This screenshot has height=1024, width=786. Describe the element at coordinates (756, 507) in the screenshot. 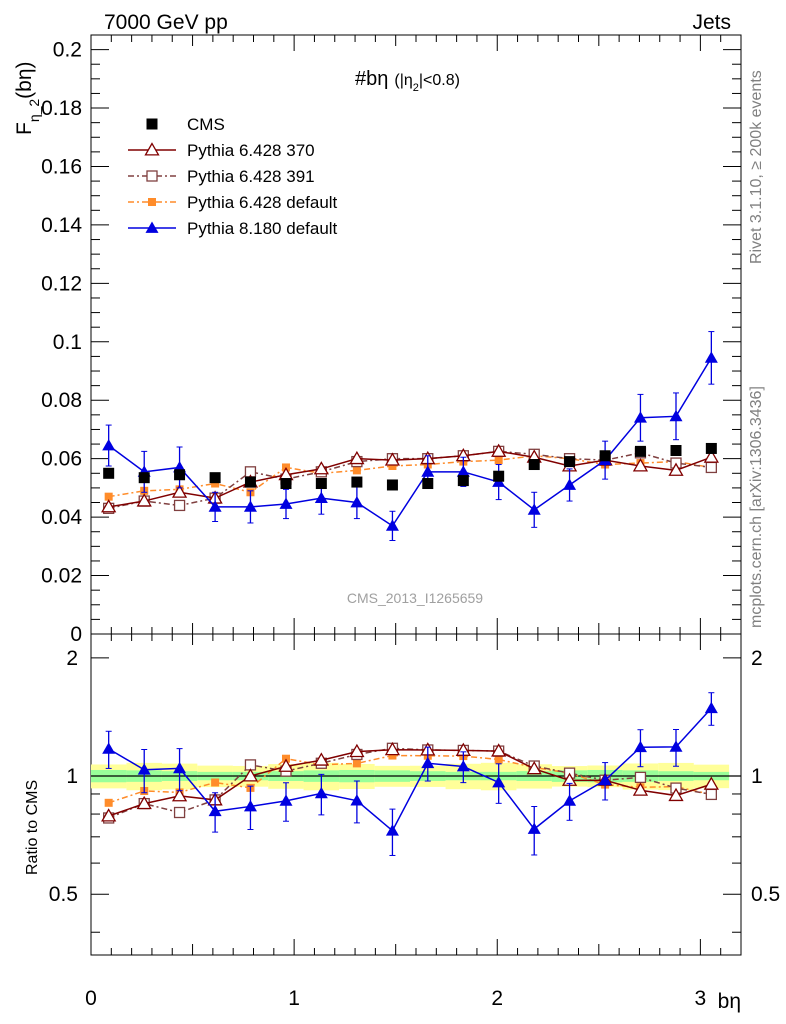

I see `mcplots-source-label: mcplots.cern.ch [arXiv:1306.3436]` at that location.